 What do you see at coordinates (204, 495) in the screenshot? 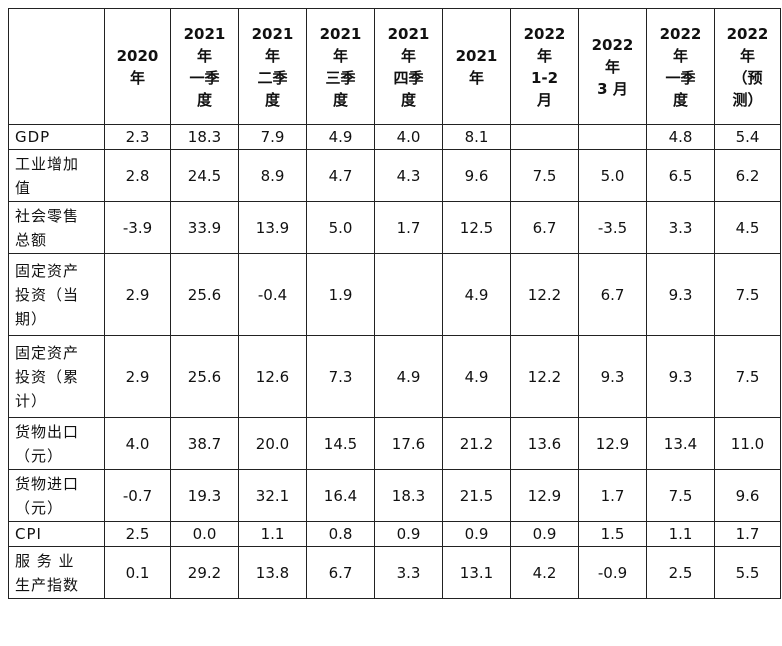
I see `table-cell: 19.3` at bounding box center [204, 495].